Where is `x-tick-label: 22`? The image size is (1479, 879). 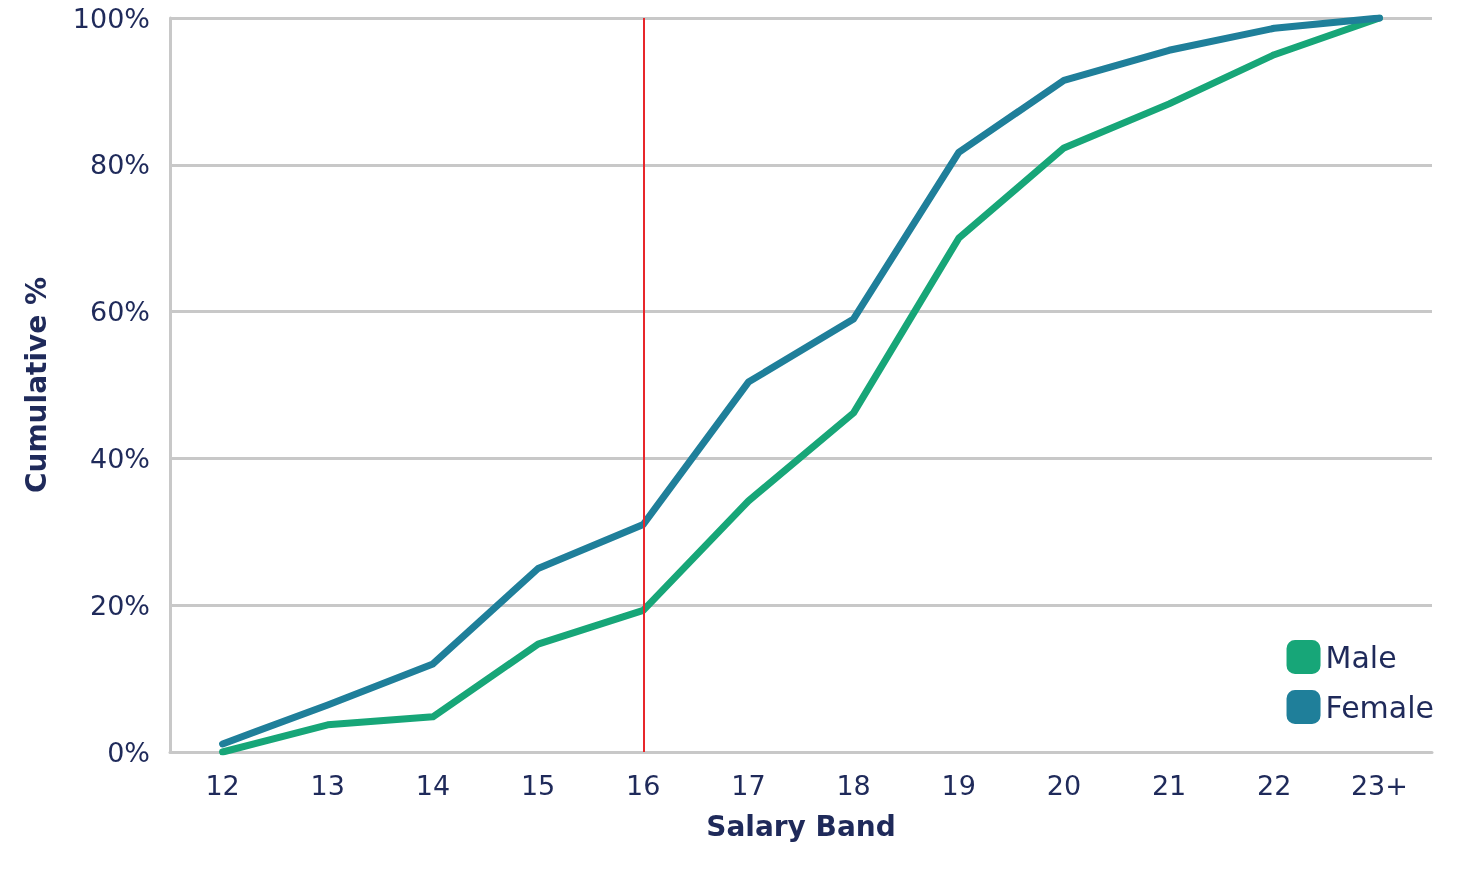
x-tick-label: 22 is located at coordinates (1274, 785).